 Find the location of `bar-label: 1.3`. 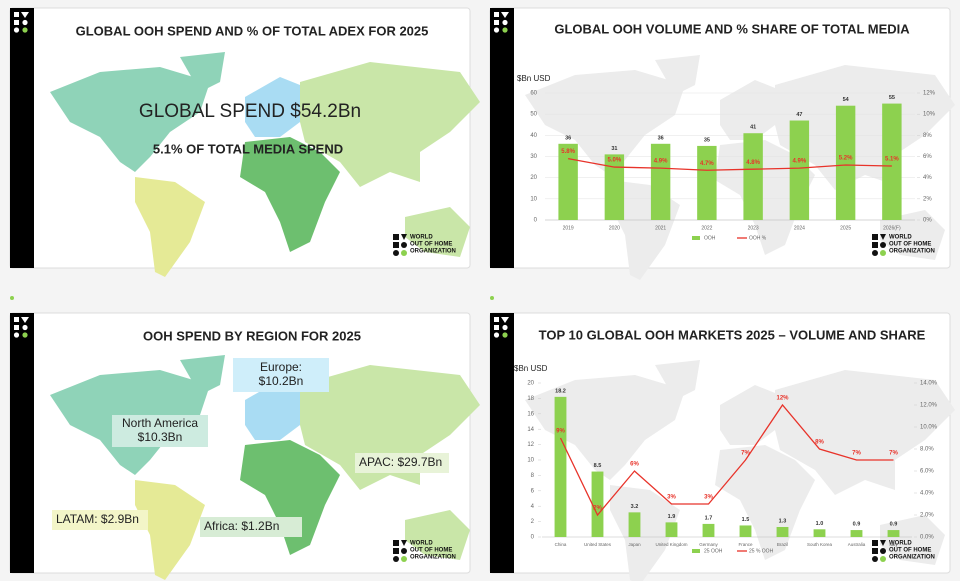

bar-label: 1.3 is located at coordinates (783, 521).